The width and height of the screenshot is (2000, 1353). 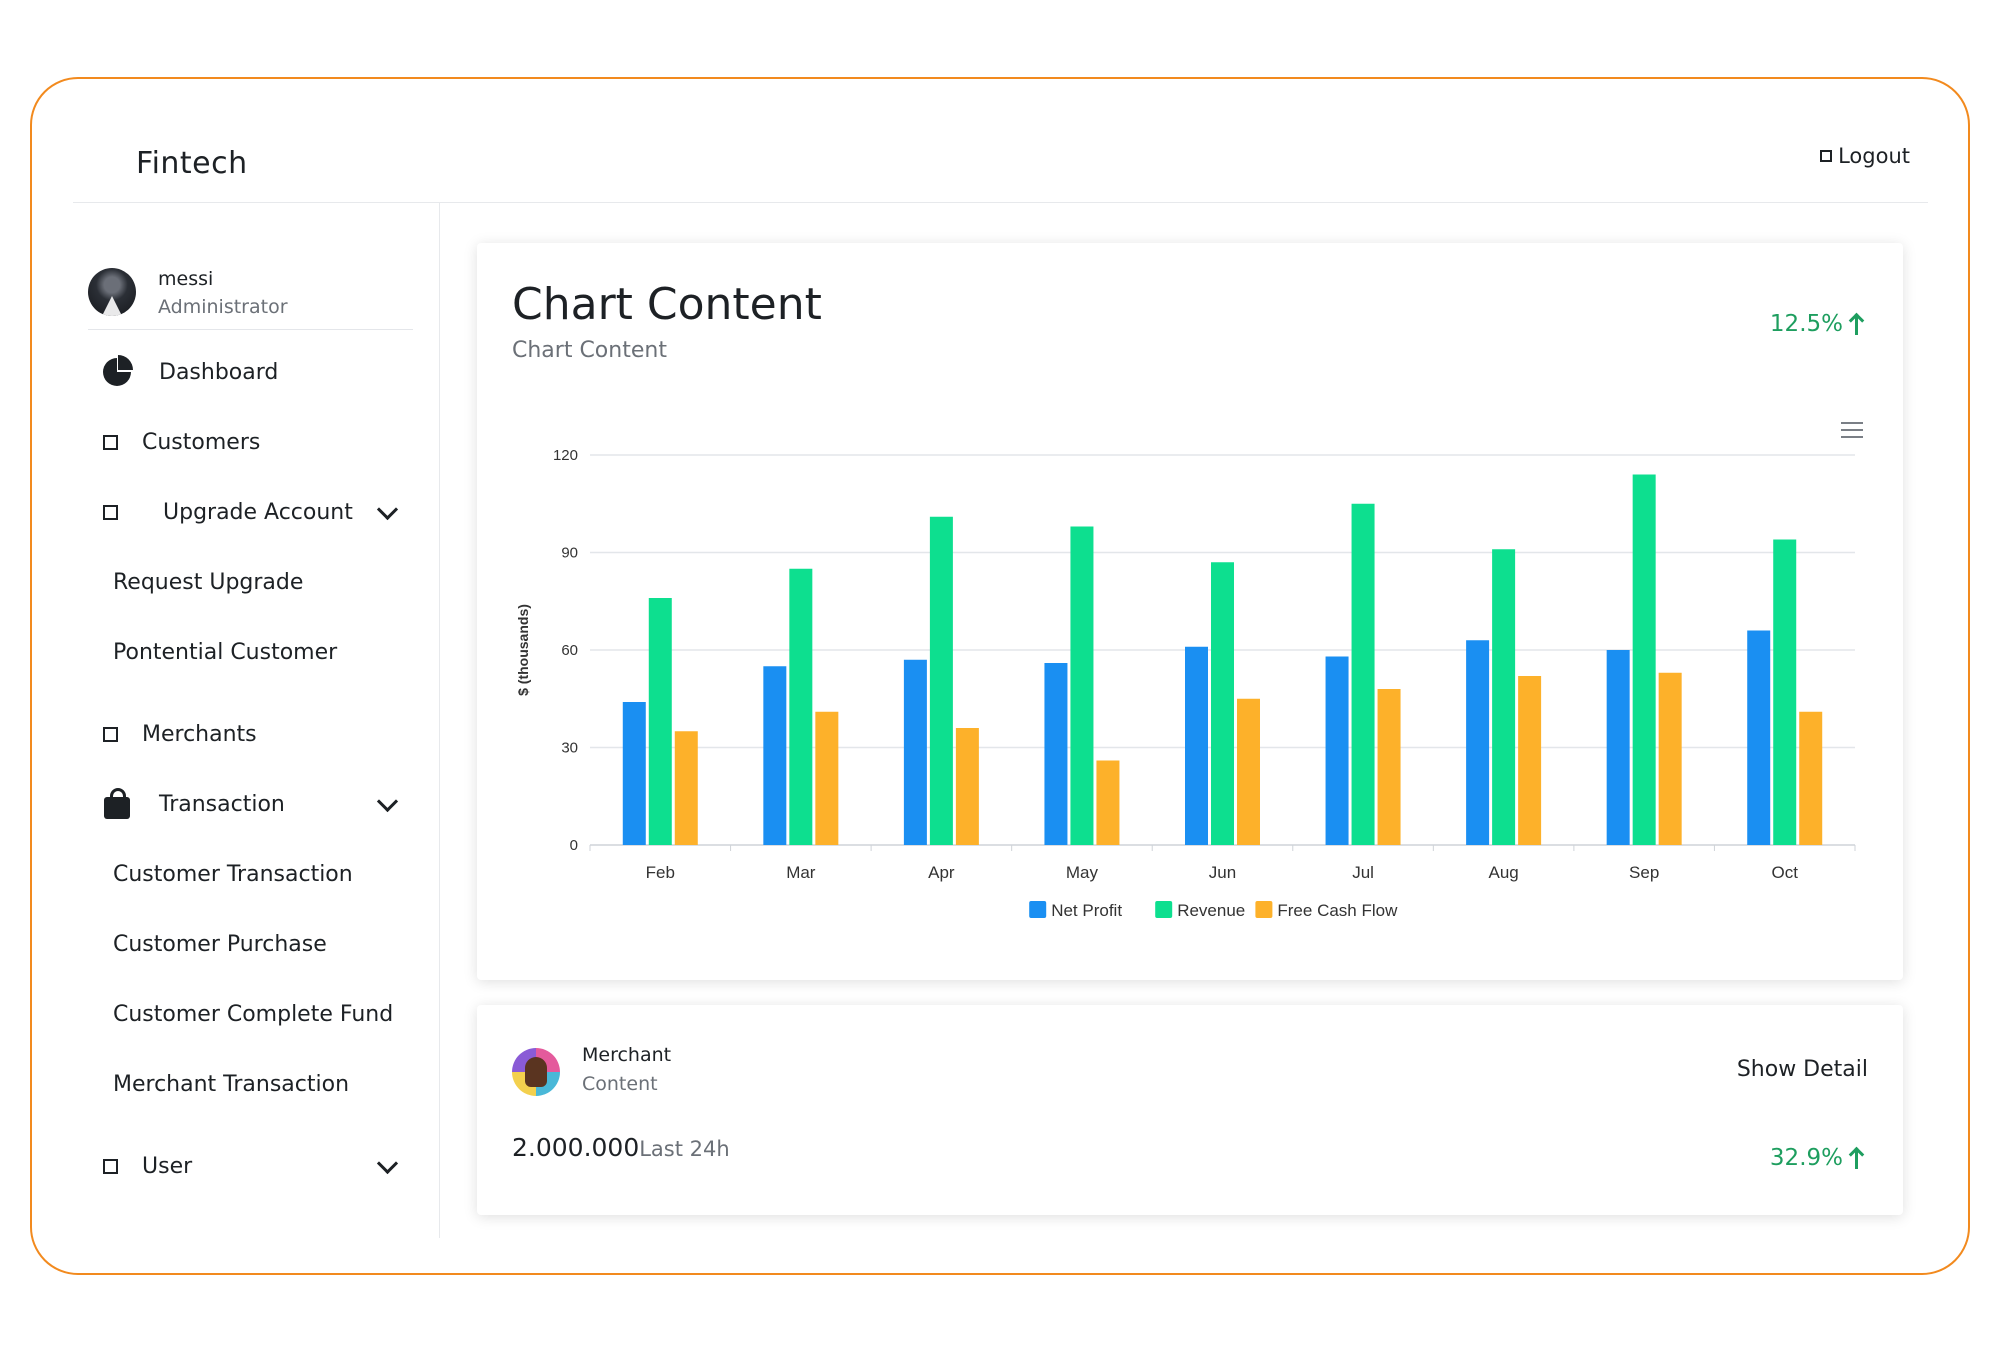 I want to click on card-title: Chart Content, so click(x=667, y=304).